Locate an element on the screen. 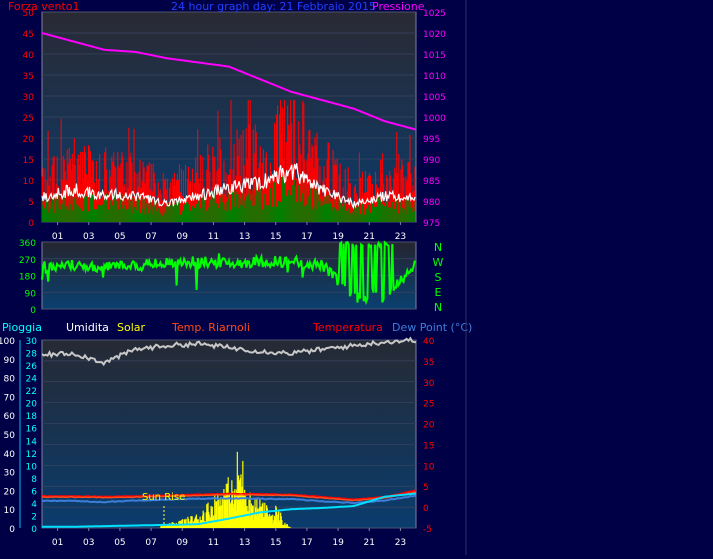  rain-tick-label: 8 is located at coordinates (34, 480).